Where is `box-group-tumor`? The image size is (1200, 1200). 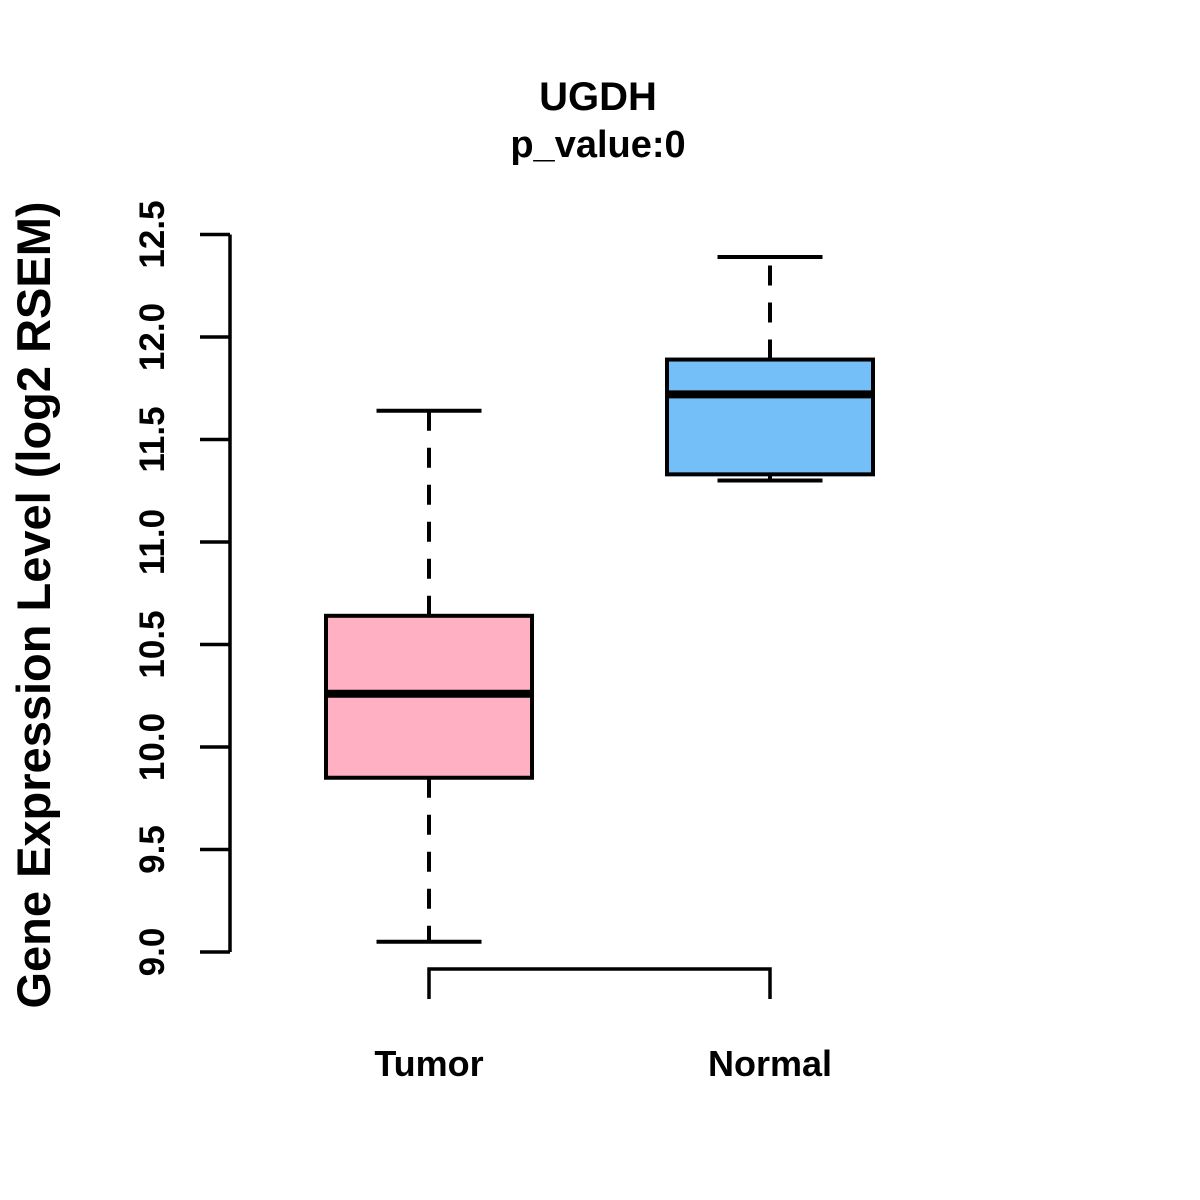
box-group-tumor is located at coordinates (429, 676).